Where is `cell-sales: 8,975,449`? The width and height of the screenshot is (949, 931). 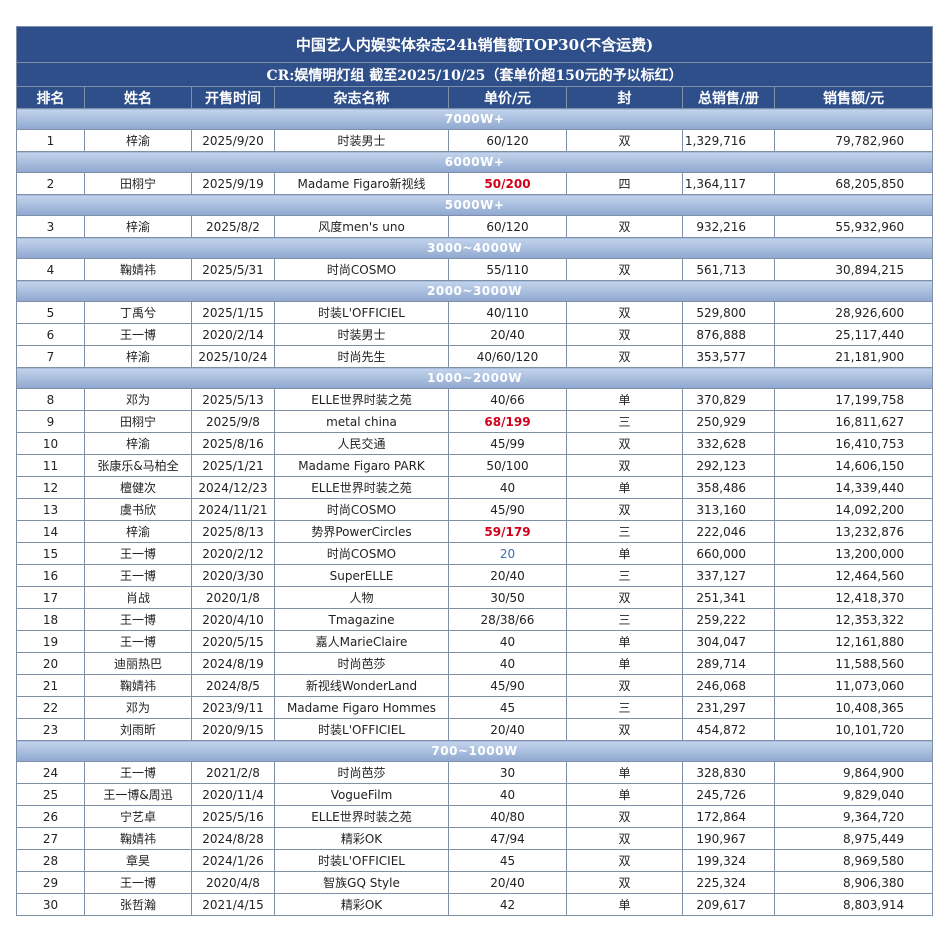 cell-sales: 8,975,449 is located at coordinates (853, 838).